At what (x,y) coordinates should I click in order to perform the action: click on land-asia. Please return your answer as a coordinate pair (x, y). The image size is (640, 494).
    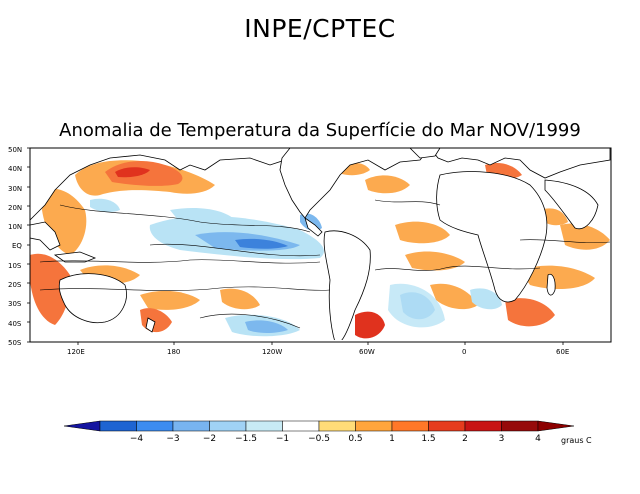
    Looking at the image, I should click on (160, 184).